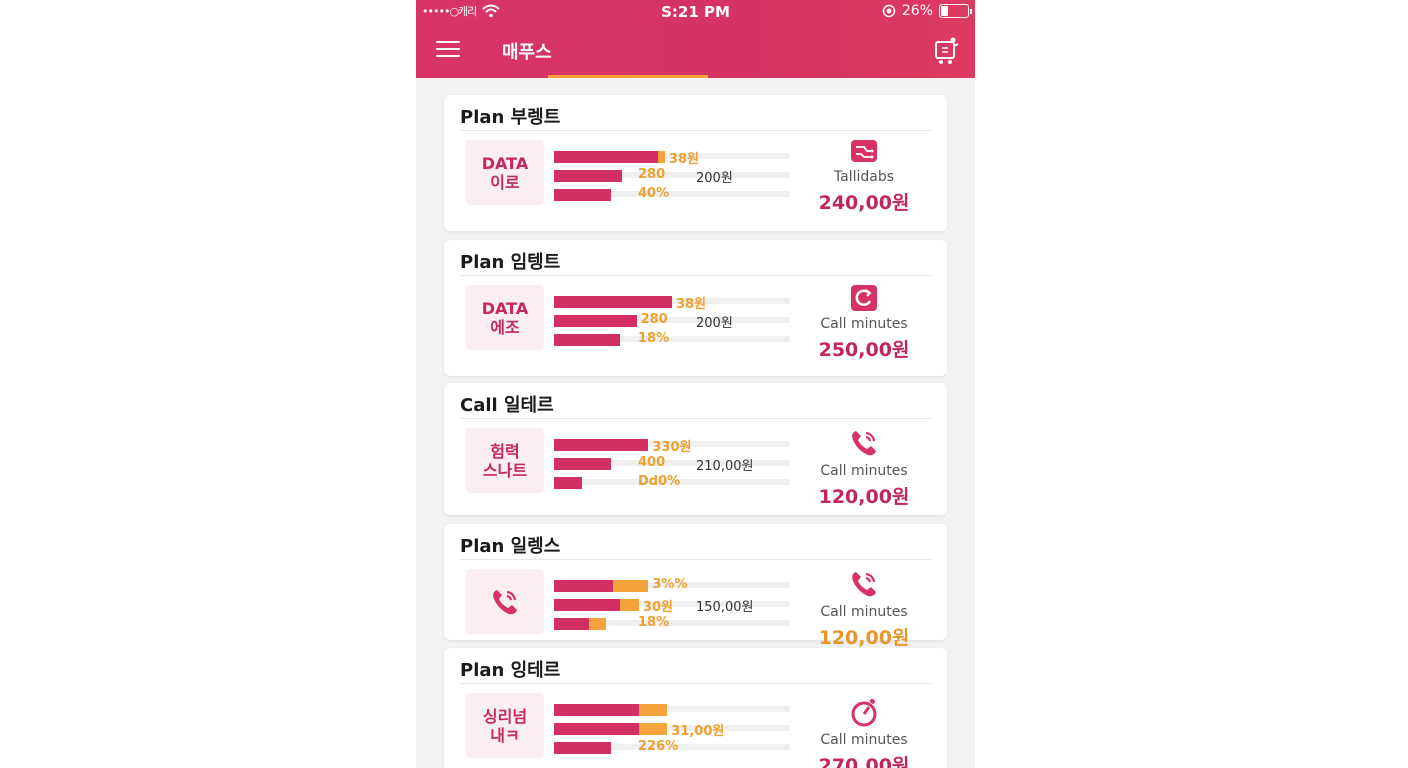 This screenshot has width=1408, height=768. Describe the element at coordinates (691, 304) in the screenshot. I see `bar-value-label: 38원` at that location.